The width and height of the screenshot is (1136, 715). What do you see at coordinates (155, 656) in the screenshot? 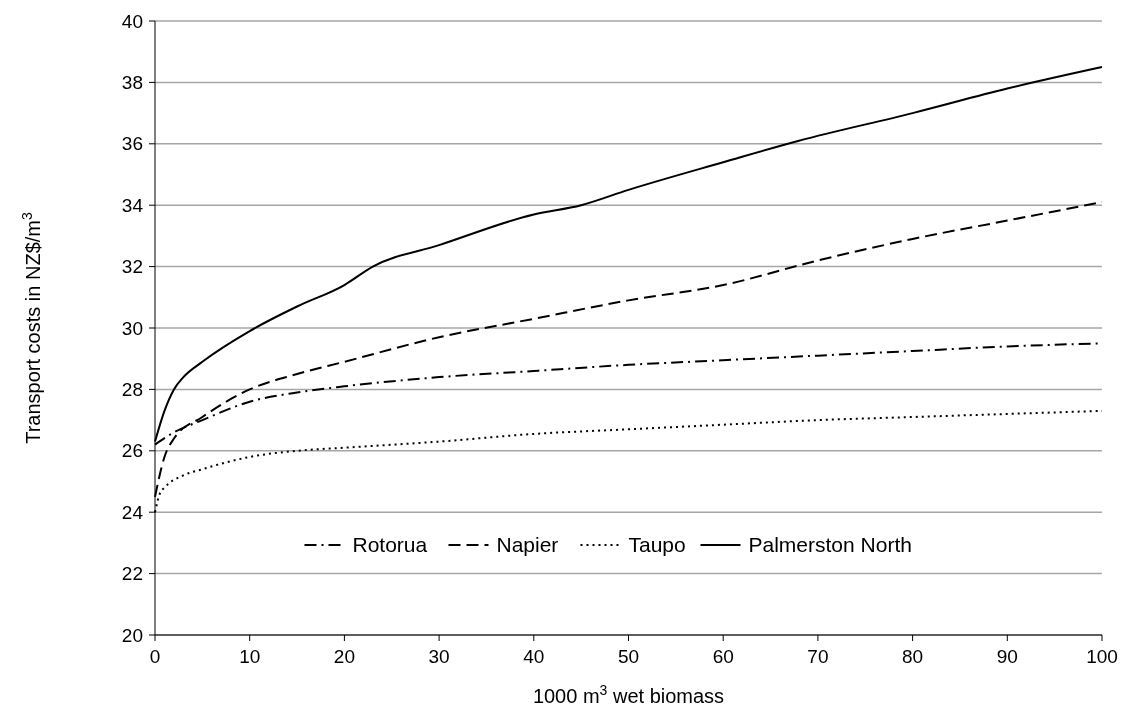
I see `x-tick-label: 0` at bounding box center [155, 656].